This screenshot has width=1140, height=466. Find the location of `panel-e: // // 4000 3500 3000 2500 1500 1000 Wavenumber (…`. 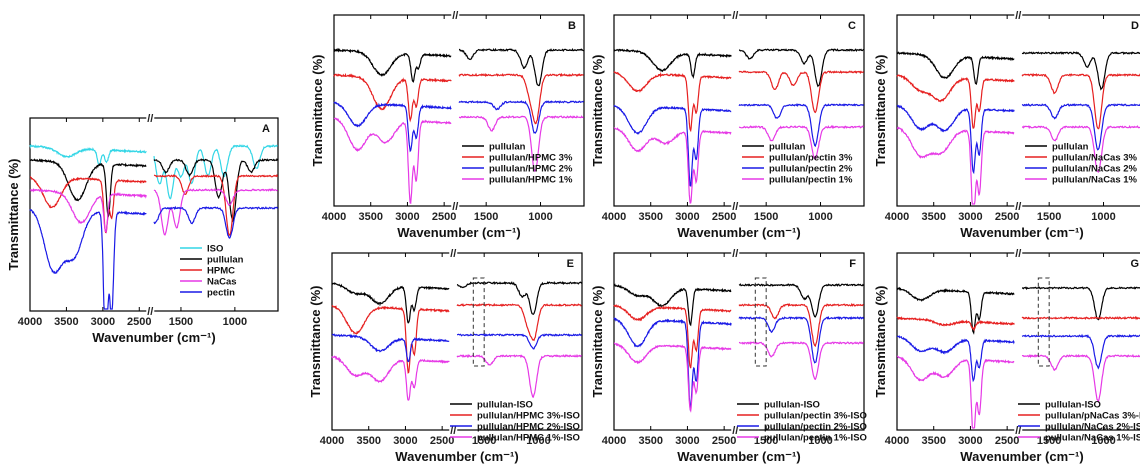

panel-e: // // 4000 3500 3000 2500 1500 1000 Wavenumber (… is located at coordinates (445, 356).